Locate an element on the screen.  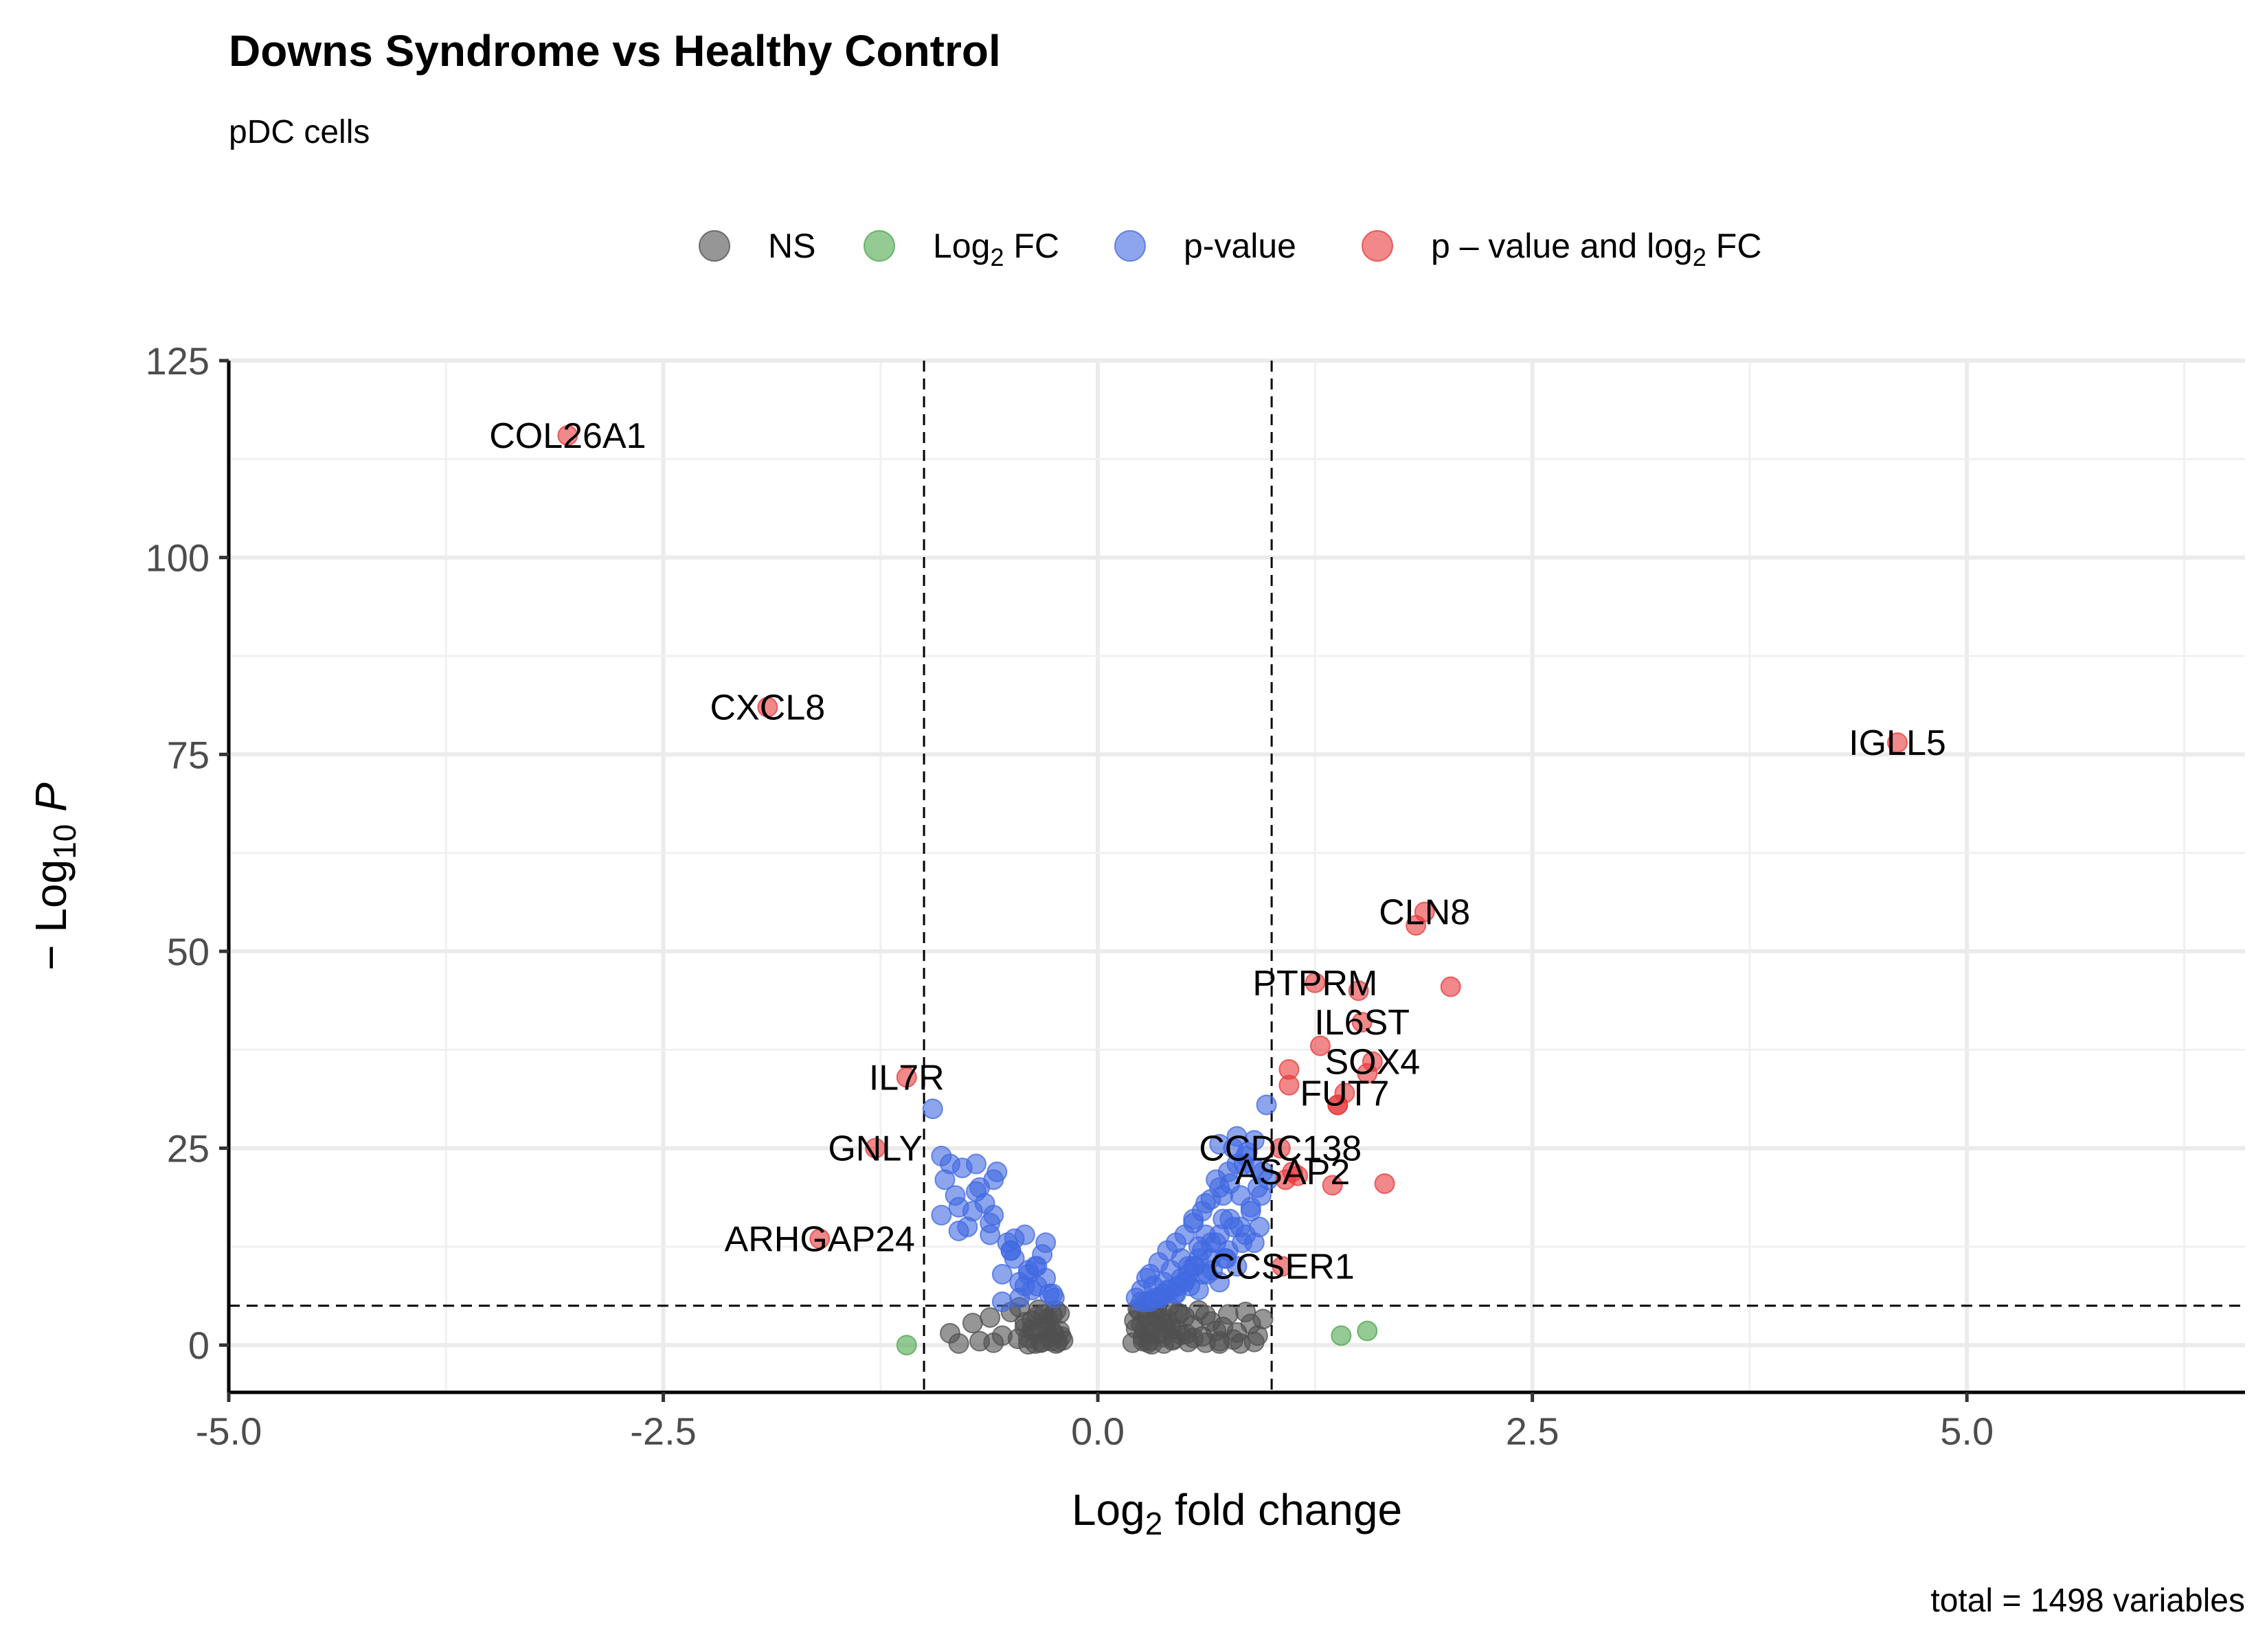
gene-label: ARHGAP24 is located at coordinates (820, 1239).